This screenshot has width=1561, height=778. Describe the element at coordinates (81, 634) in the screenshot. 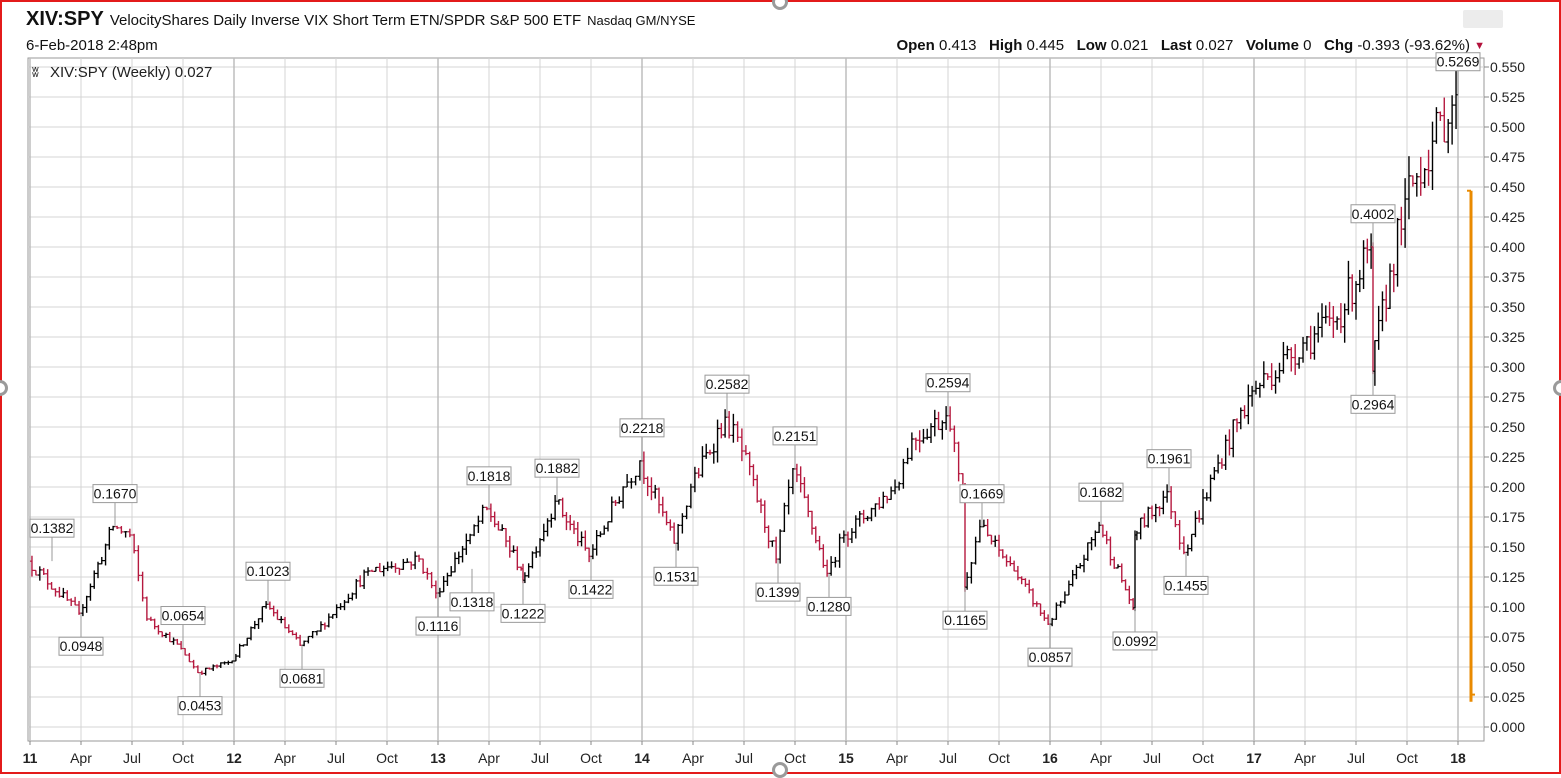

I see `price-annotation: 0.0948` at that location.